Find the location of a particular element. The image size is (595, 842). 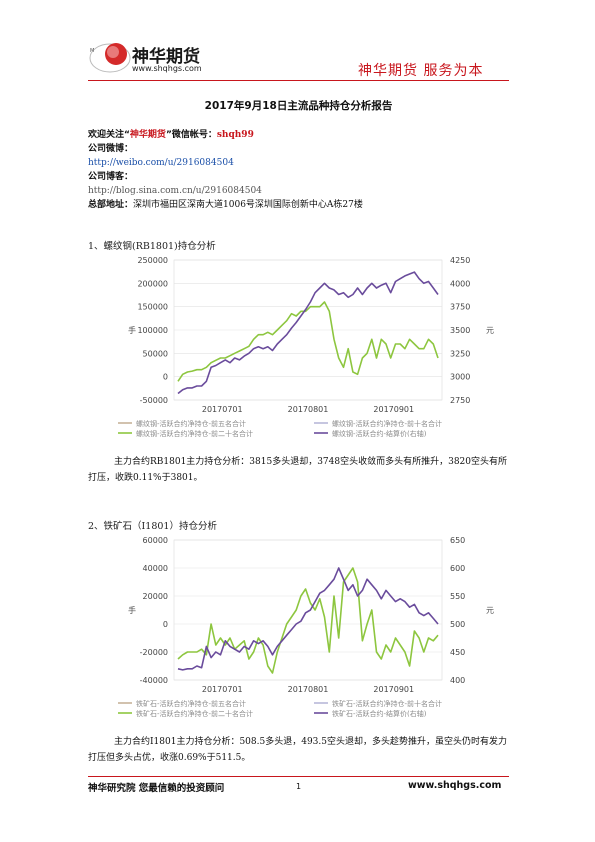

y-right-tick-label: 3500 is located at coordinates (460, 330).